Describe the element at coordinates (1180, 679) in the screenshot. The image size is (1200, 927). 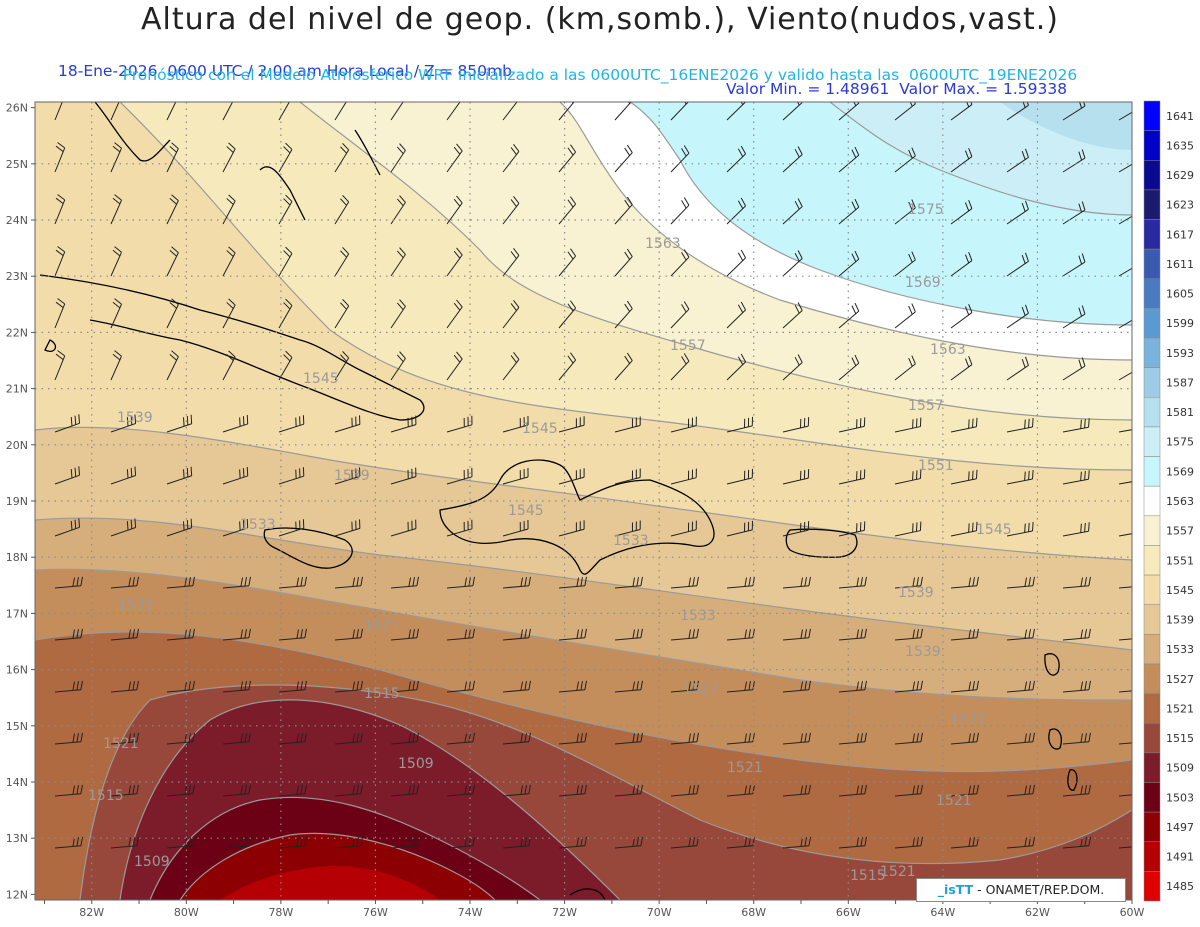
I see `colorbar-label: 1527` at that location.